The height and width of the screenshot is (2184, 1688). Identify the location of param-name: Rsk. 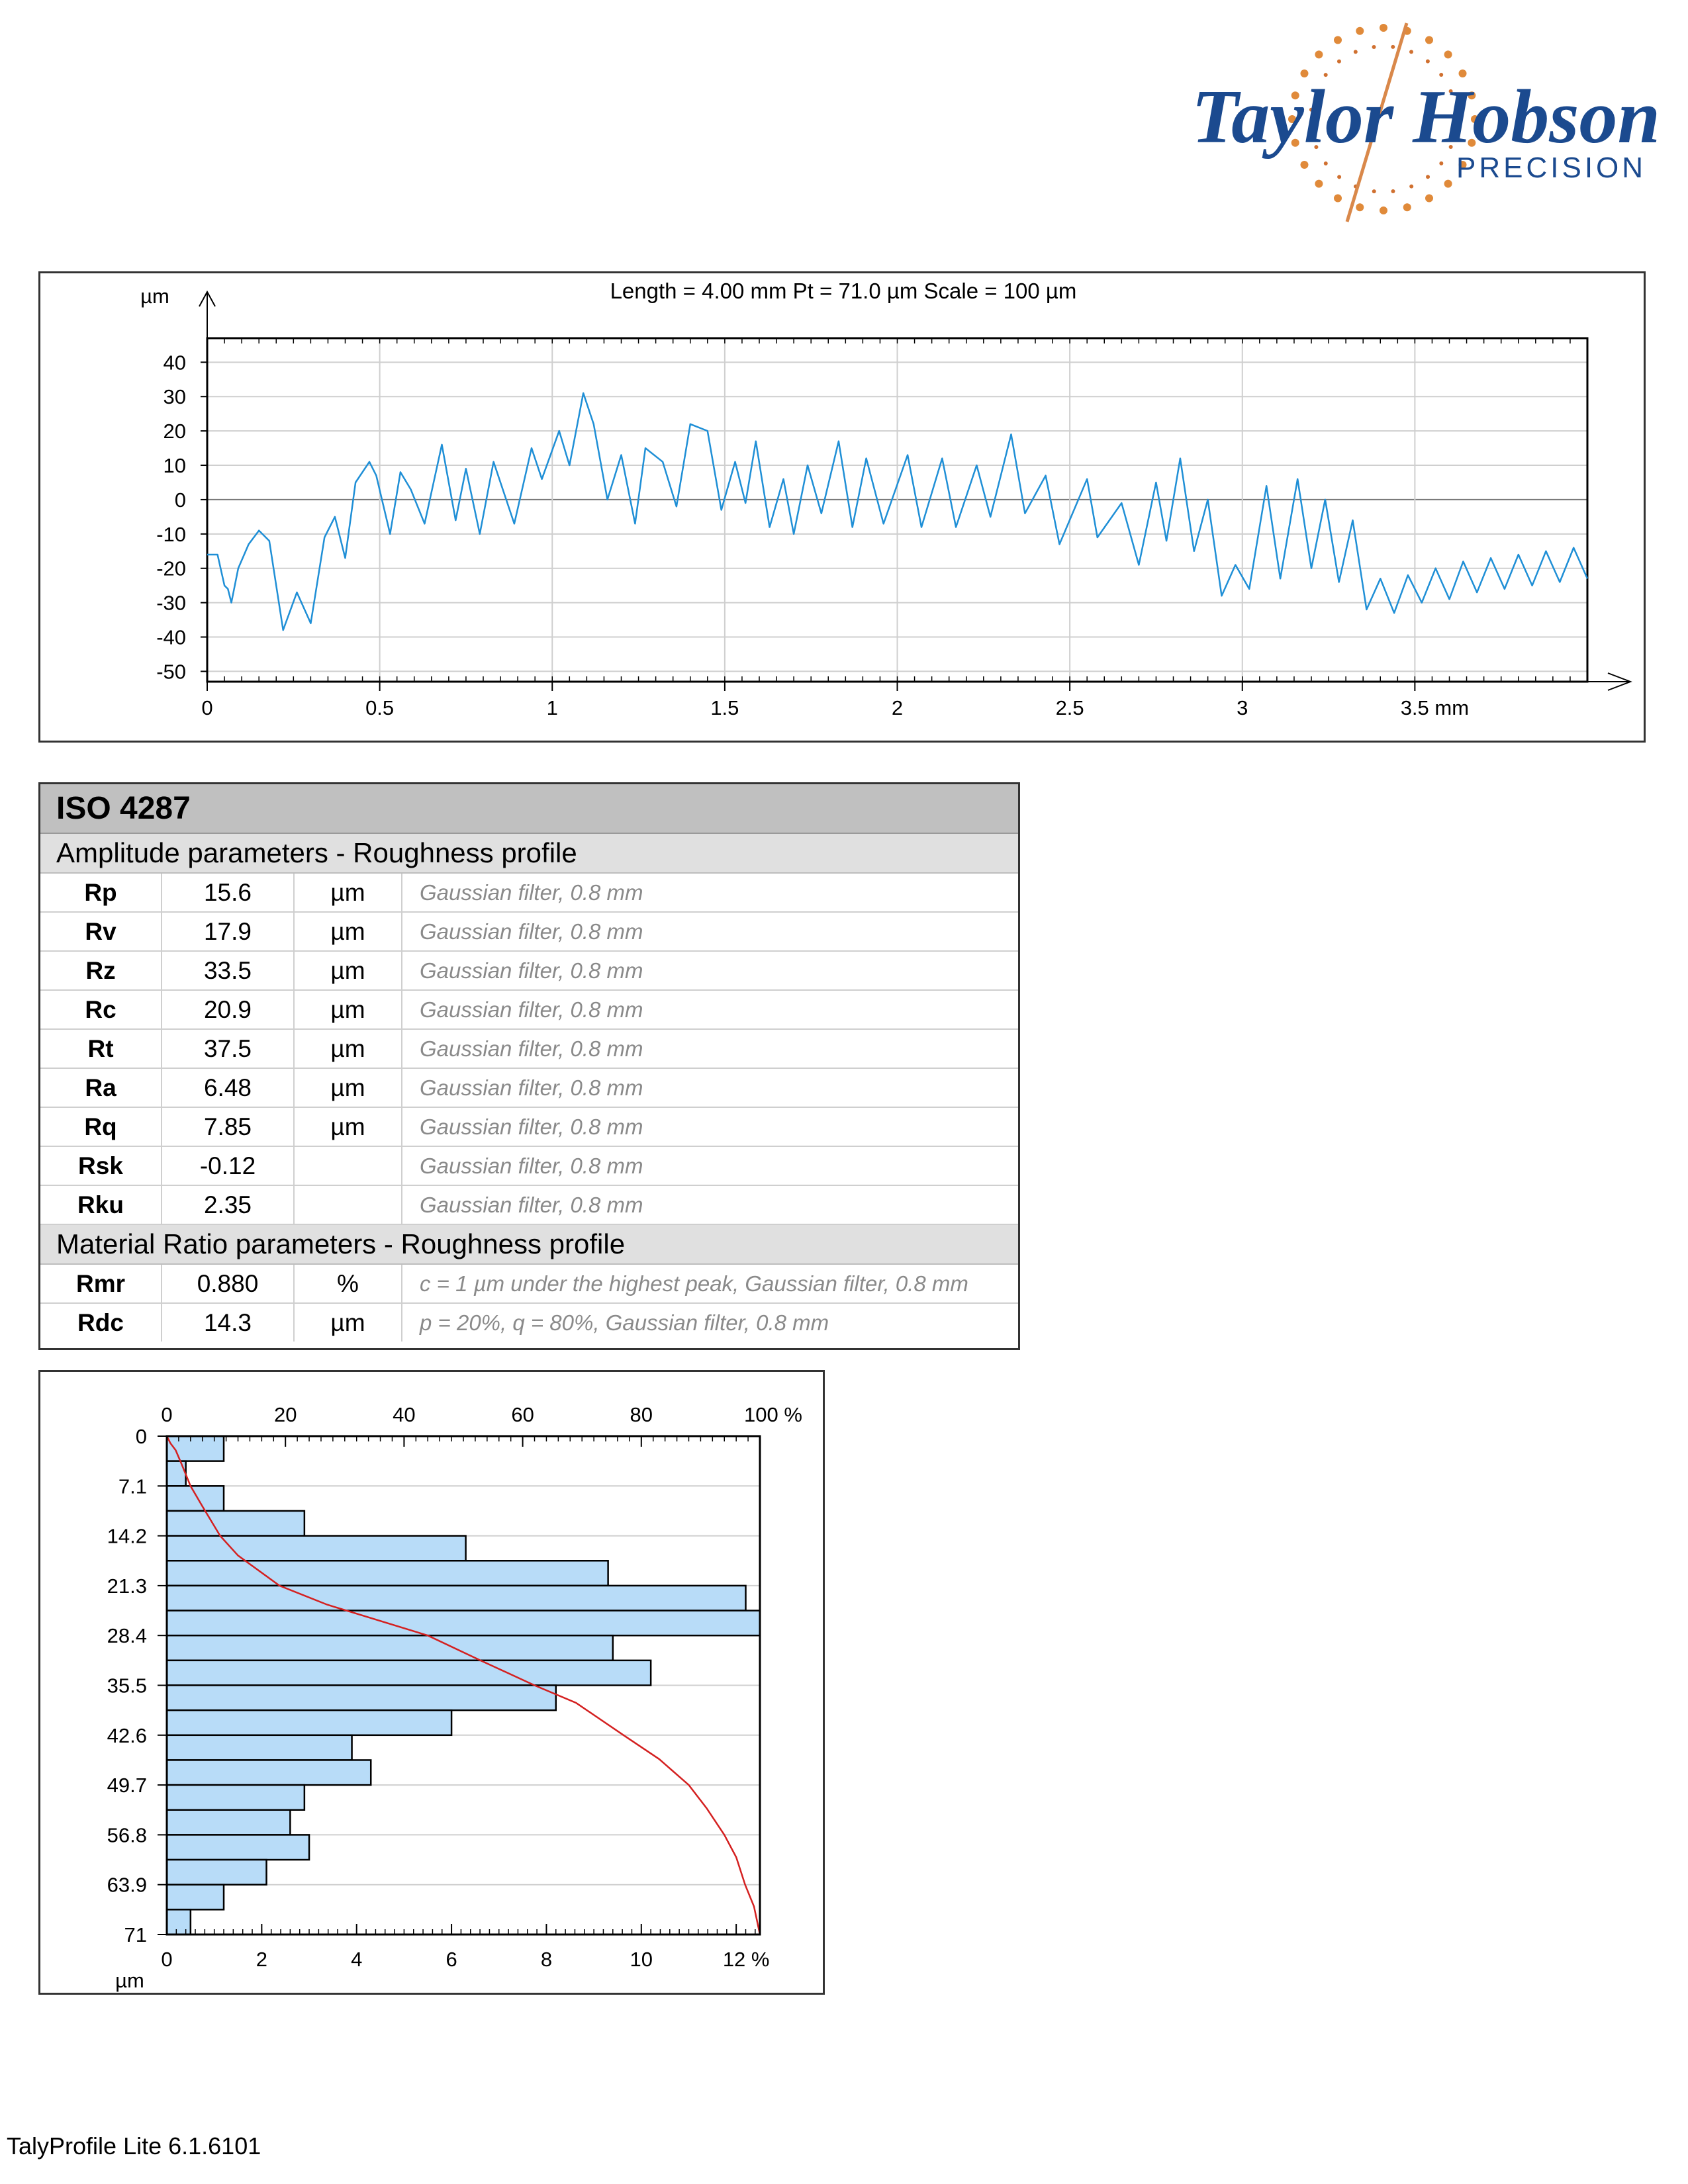
(101, 1166).